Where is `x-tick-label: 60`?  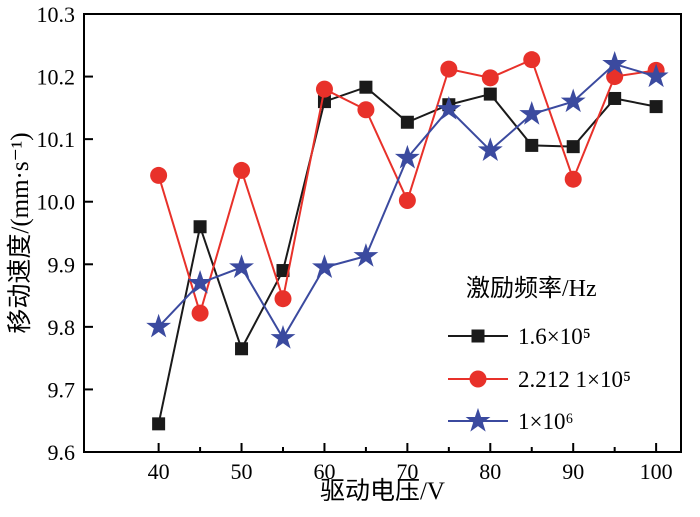
x-tick-label: 60 is located at coordinates (324, 471).